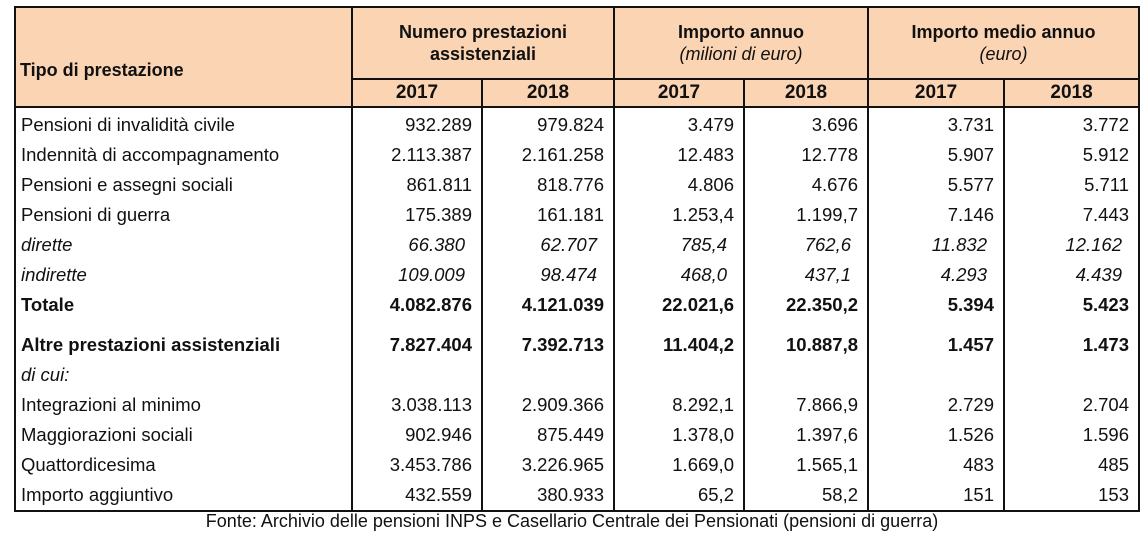 This screenshot has width=1144, height=541. Describe the element at coordinates (806, 496) in the screenshot. I see `value-cell: 58,2` at that location.